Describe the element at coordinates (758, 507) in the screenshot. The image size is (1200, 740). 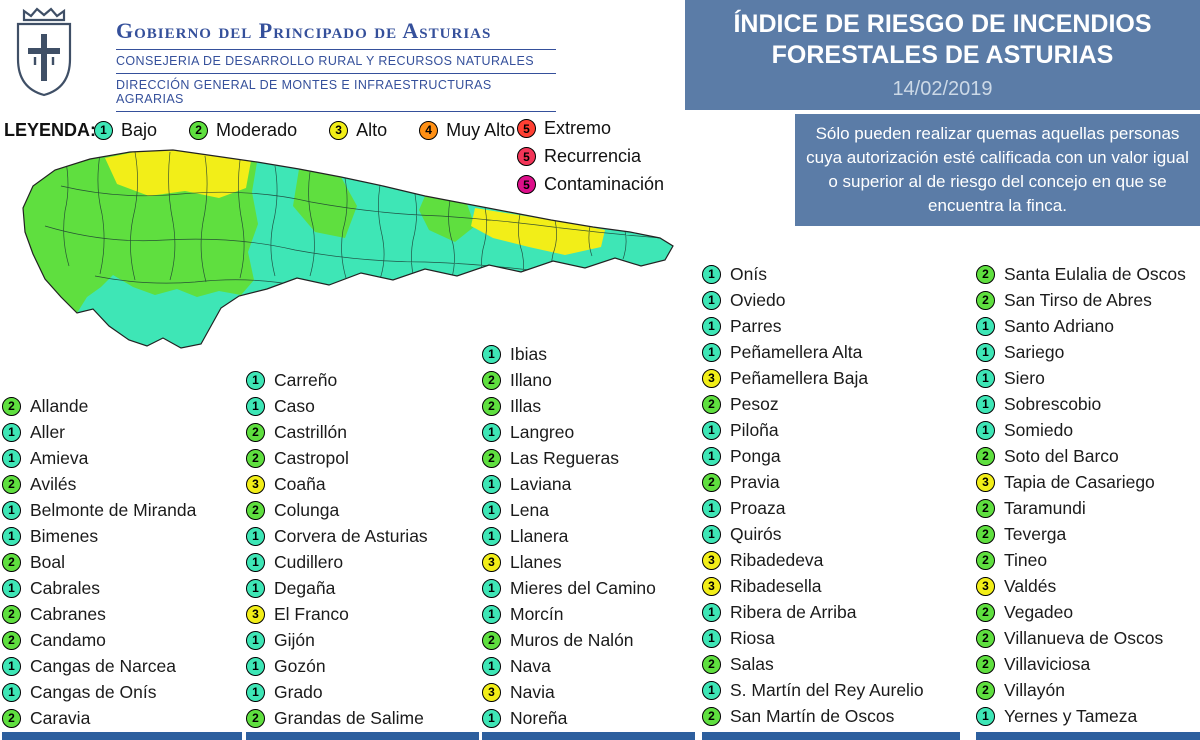
I see `municipality-name: Proaza` at that location.